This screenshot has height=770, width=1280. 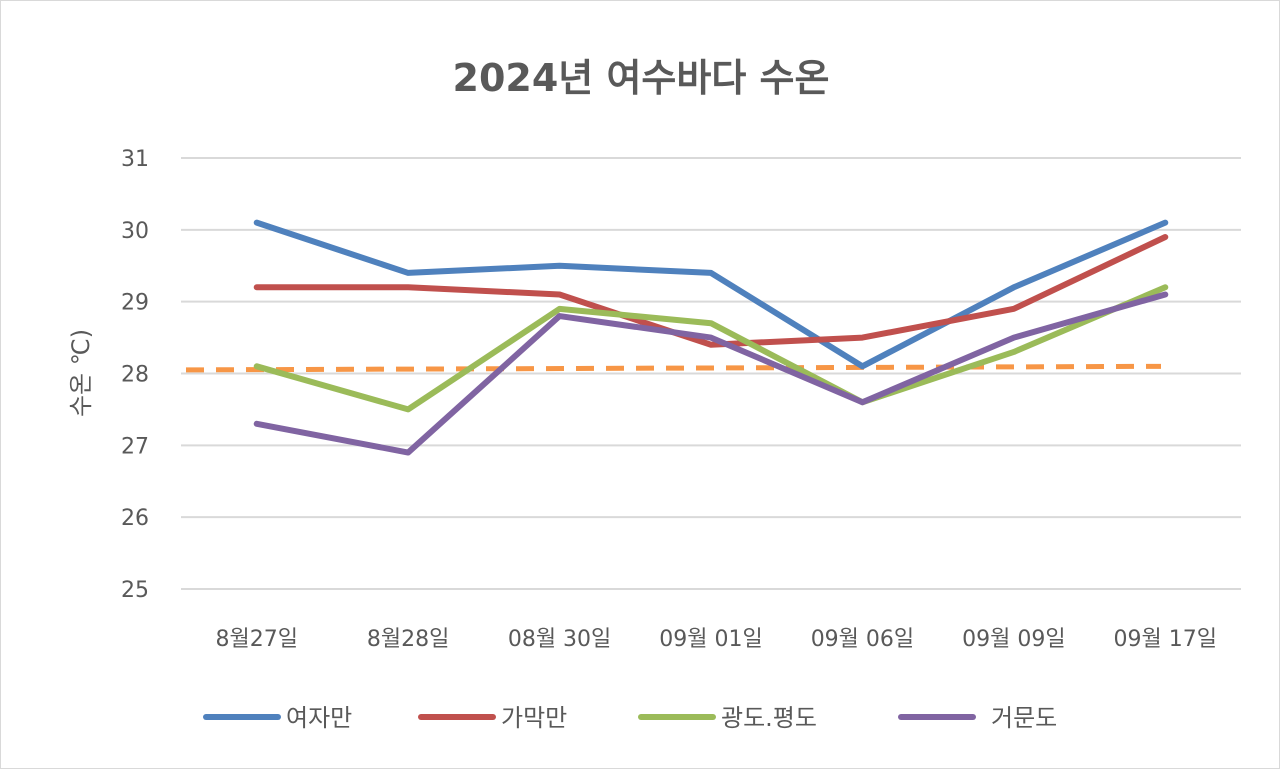 I want to click on series-line-광도.평도, so click(x=711, y=348).